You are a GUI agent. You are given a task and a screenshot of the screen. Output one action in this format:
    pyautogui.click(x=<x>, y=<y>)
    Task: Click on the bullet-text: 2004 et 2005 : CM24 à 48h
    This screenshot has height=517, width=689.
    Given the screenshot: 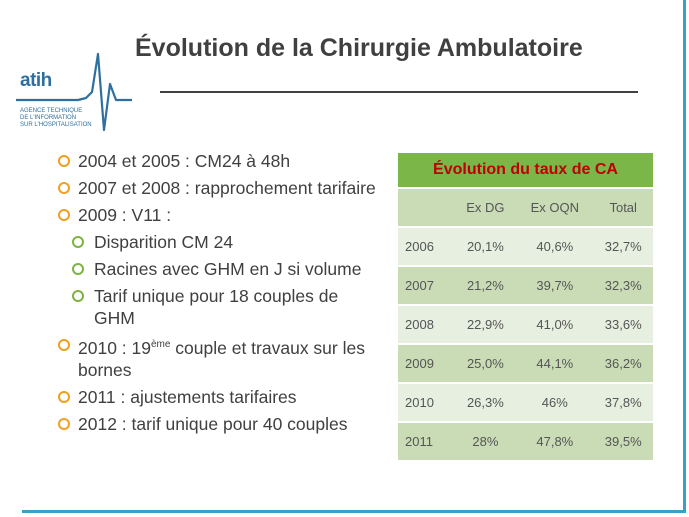 What is the action you would take?
    pyautogui.click(x=184, y=161)
    